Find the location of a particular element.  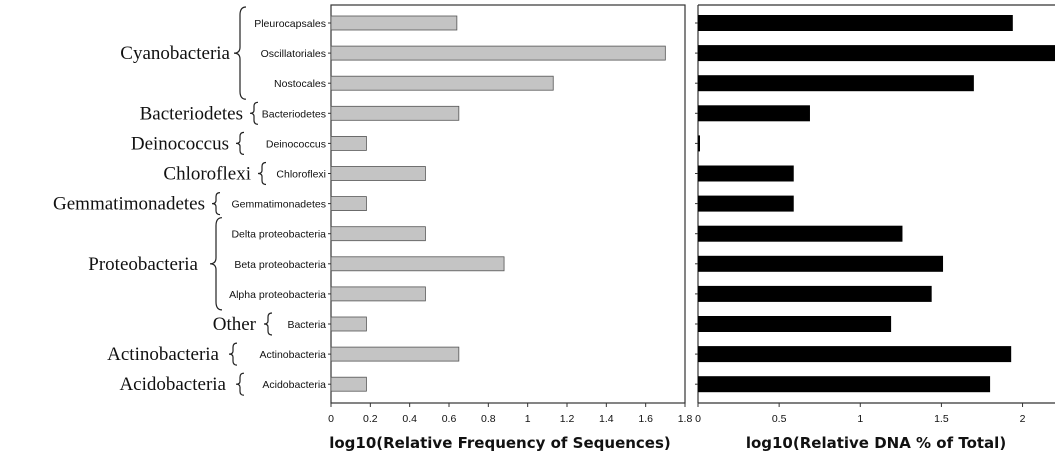

right-x-tick-label: 1.5 is located at coordinates (941, 419).